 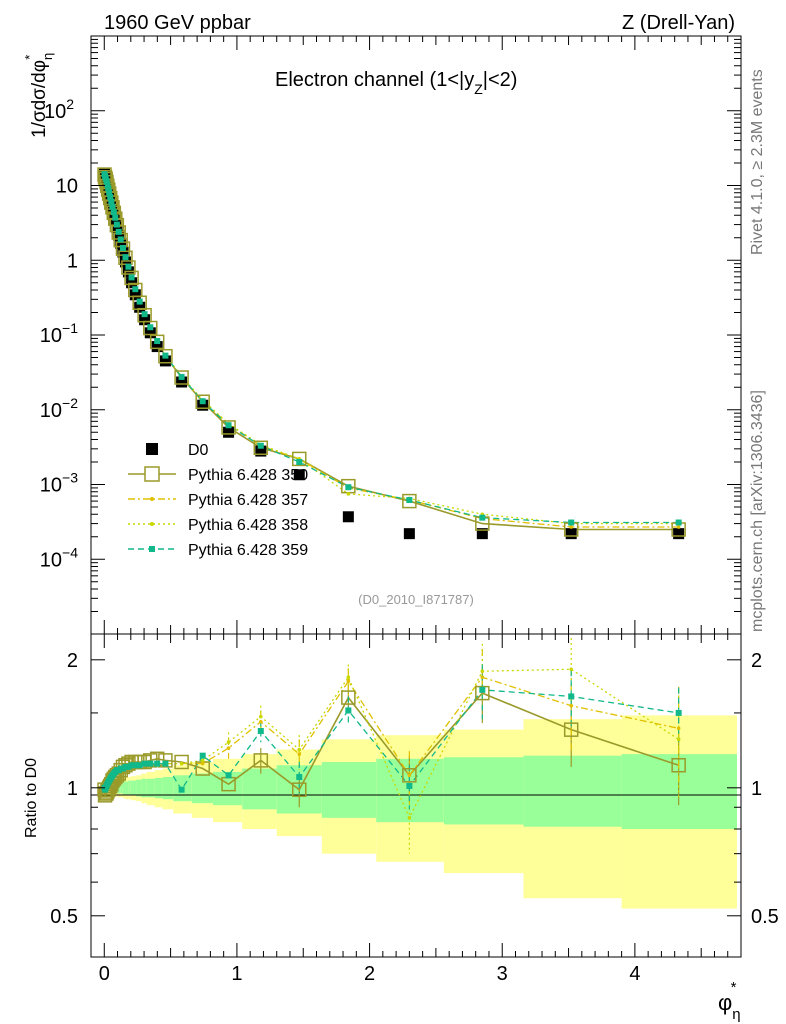 What do you see at coordinates (369, 974) in the screenshot?
I see `x-tick-label: 2` at bounding box center [369, 974].